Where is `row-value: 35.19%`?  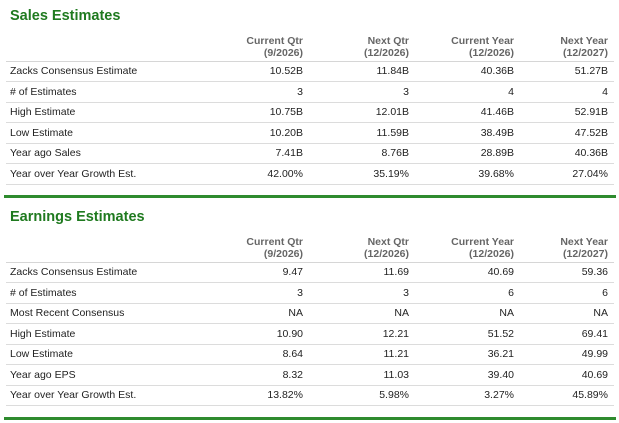 row-value: 35.19% is located at coordinates (362, 174).